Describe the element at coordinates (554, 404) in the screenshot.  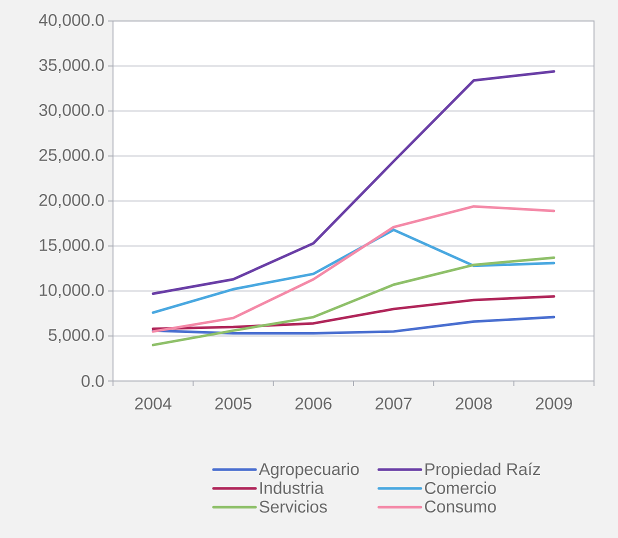
I see `x-tick-label: 2009` at that location.